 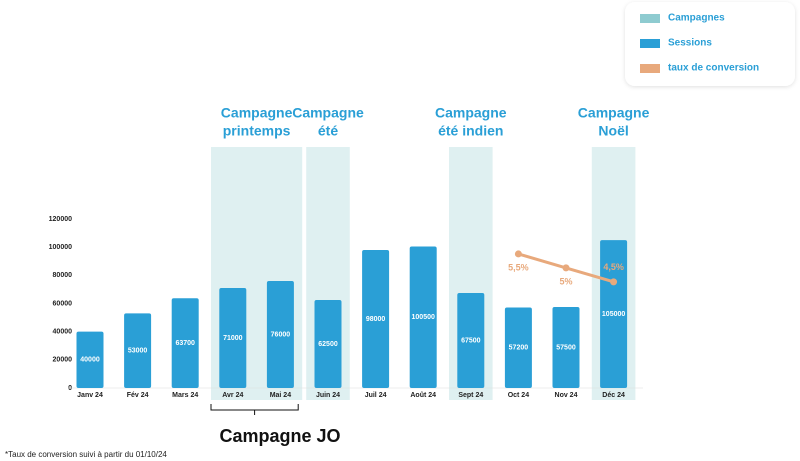 I want to click on x-tick-label: Déc 24, so click(x=613, y=395).